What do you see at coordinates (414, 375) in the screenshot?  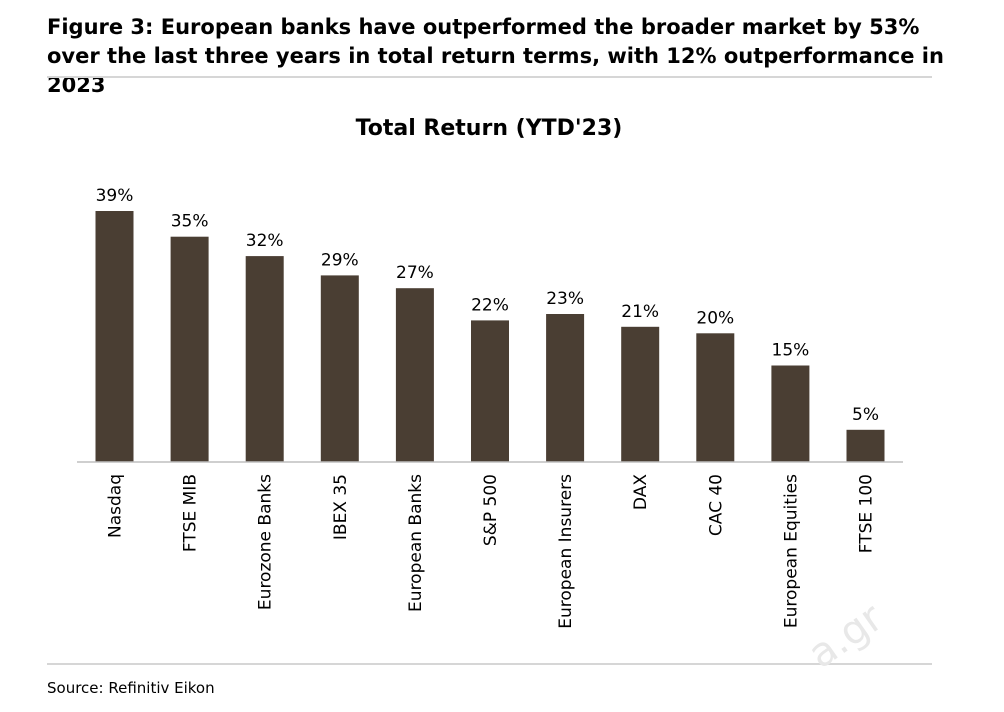 I see `bar-european-banks` at bounding box center [414, 375].